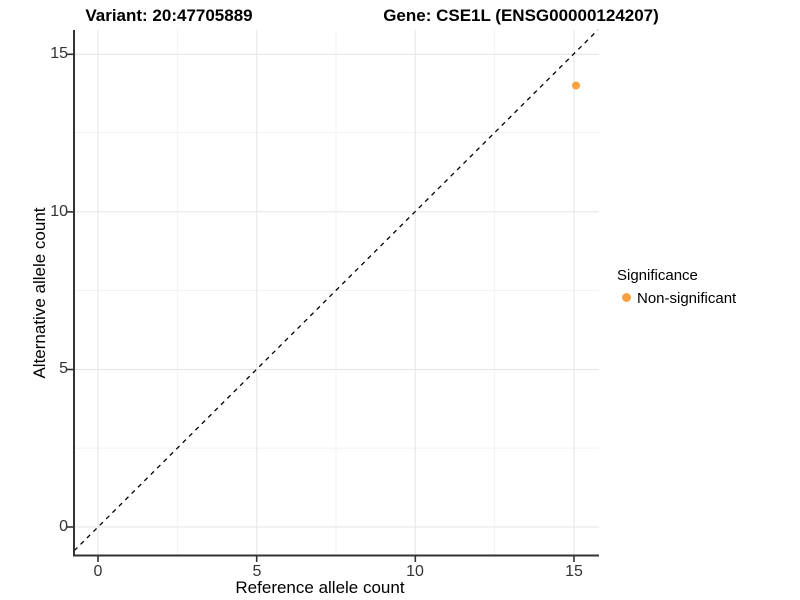  Describe the element at coordinates (657, 275) in the screenshot. I see `legend-title: Significance` at that location.